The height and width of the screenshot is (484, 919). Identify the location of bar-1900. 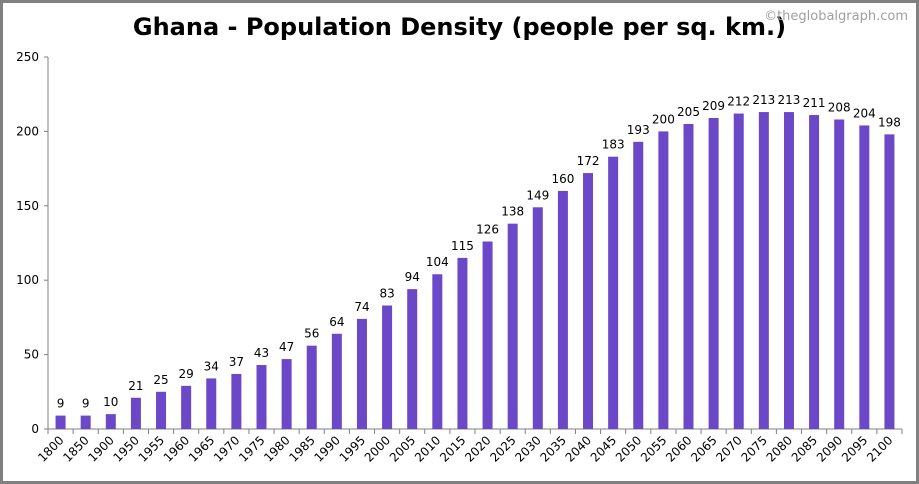
(110, 421).